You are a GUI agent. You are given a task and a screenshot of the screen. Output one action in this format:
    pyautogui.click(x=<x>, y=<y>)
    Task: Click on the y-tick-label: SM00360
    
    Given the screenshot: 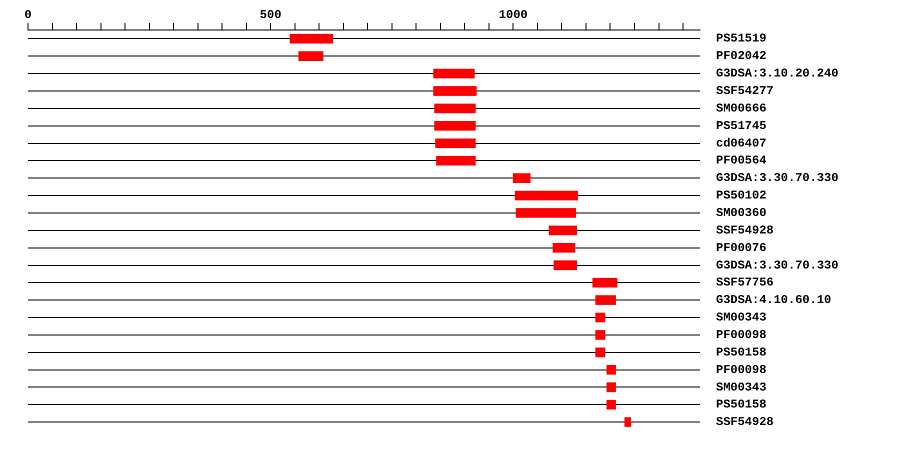 What is the action you would take?
    pyautogui.click(x=741, y=213)
    